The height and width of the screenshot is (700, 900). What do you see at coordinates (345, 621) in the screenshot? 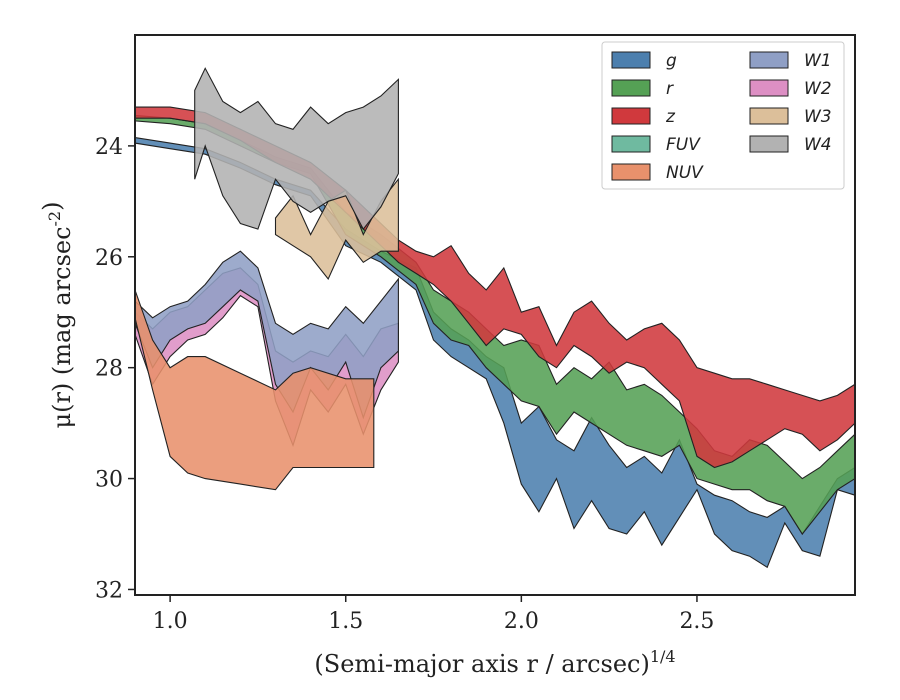
I see `x-tick-label: 1.5` at bounding box center [345, 621].